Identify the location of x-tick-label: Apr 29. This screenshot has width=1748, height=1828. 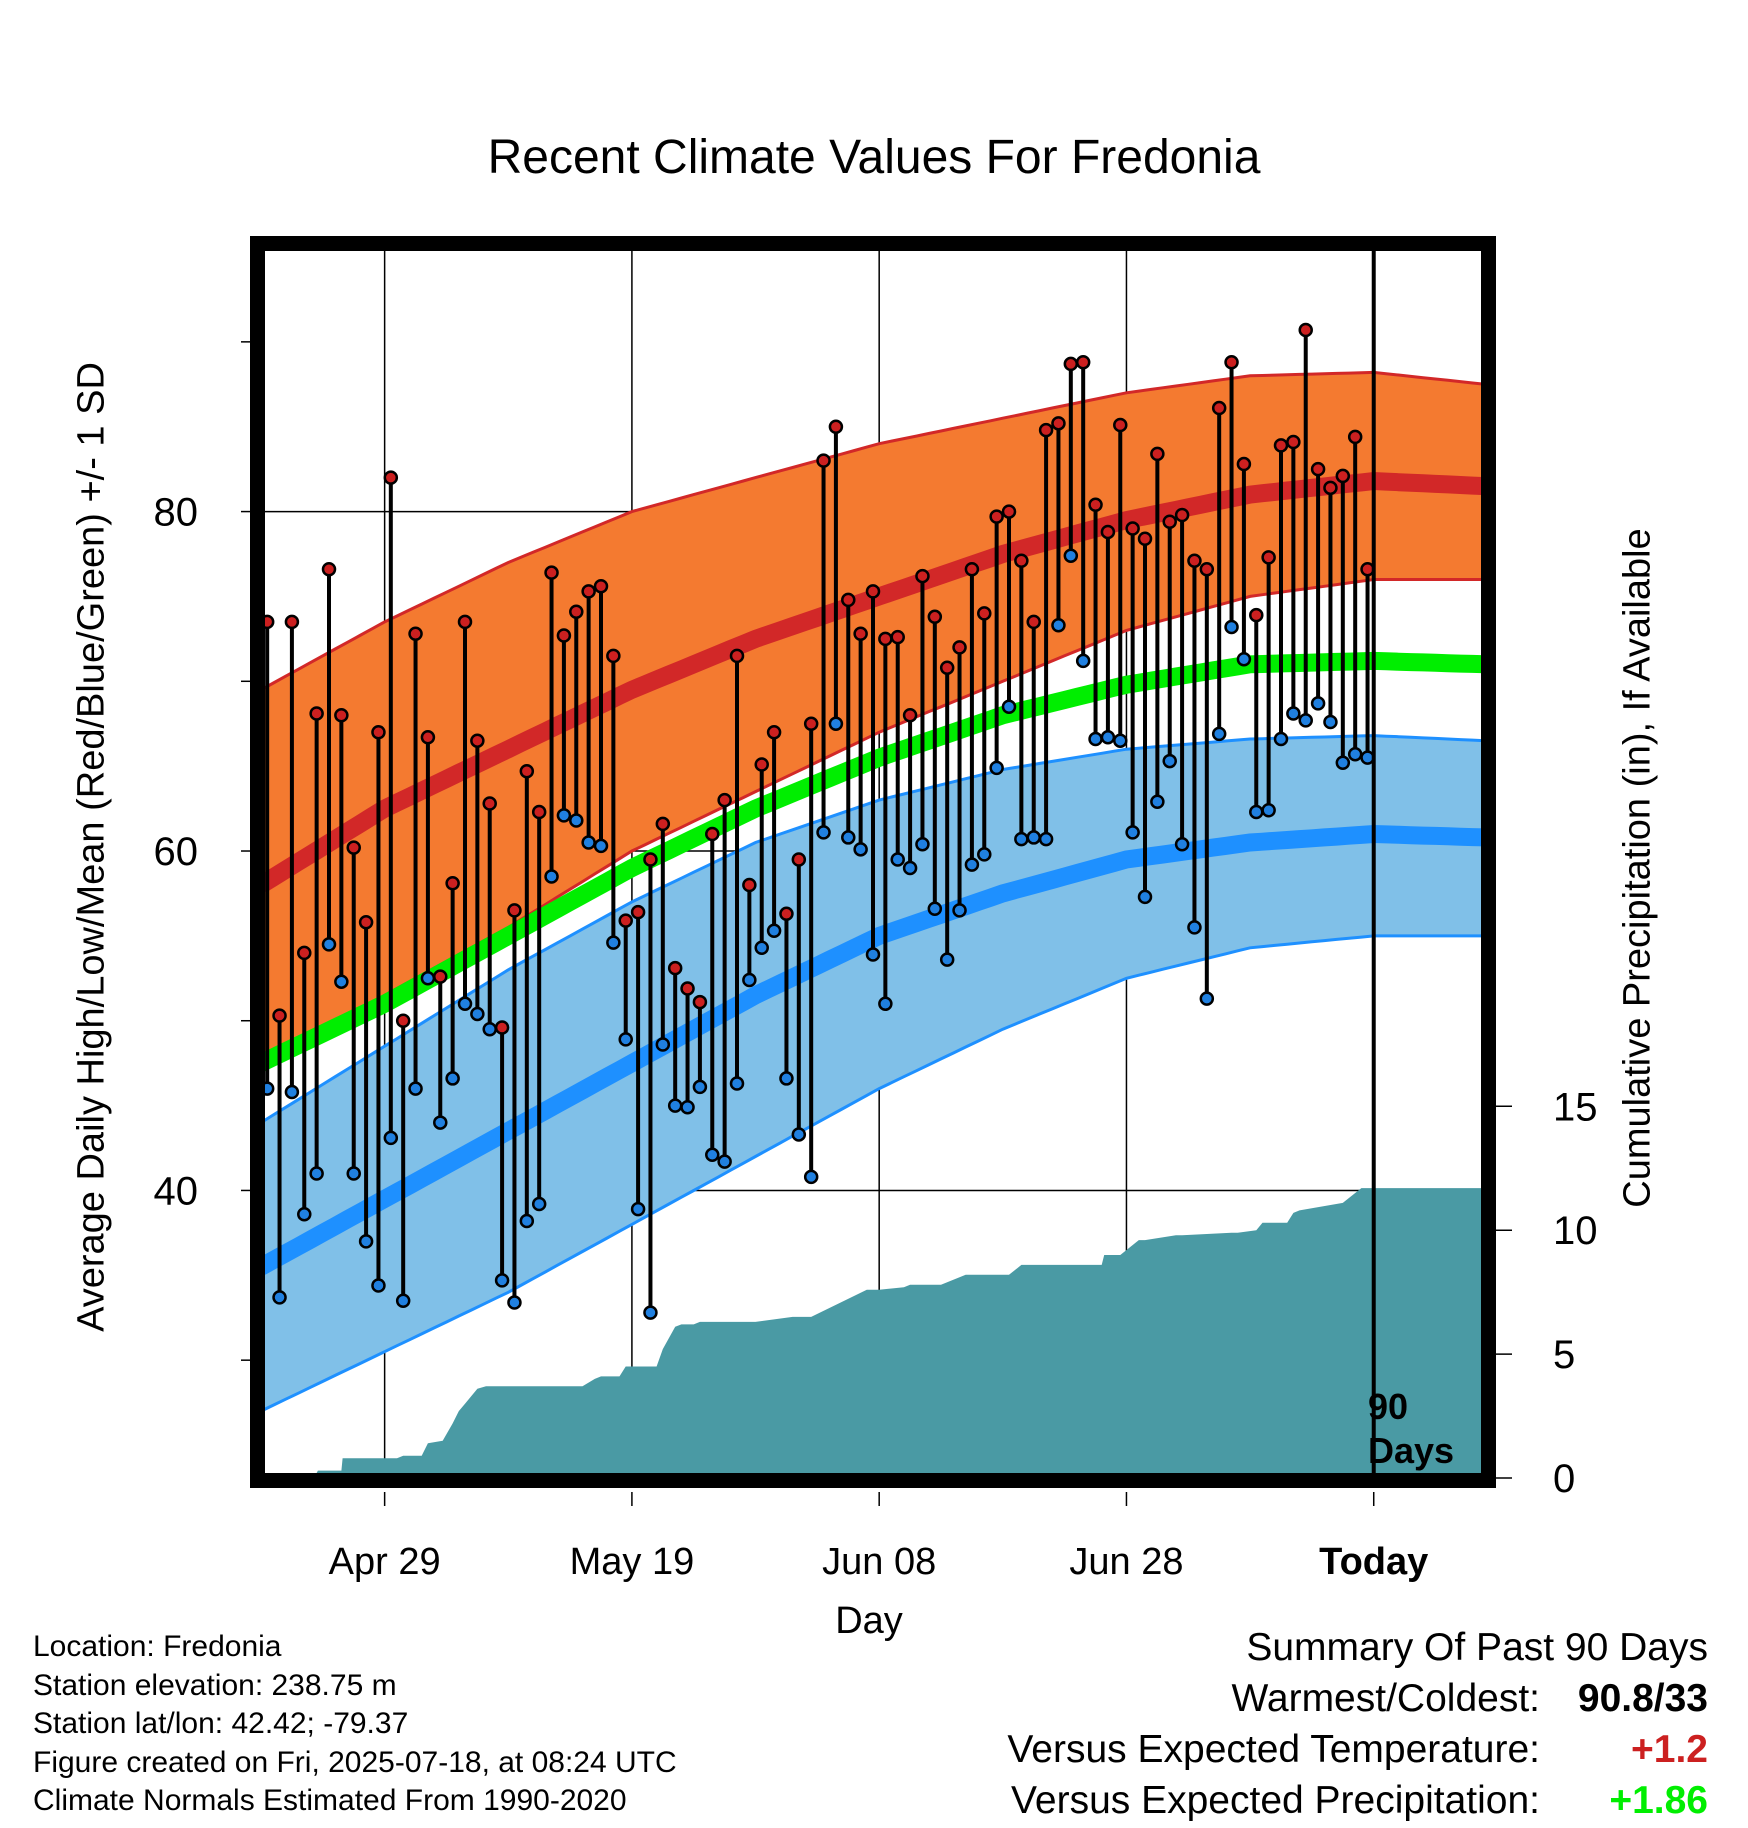
(385, 1562).